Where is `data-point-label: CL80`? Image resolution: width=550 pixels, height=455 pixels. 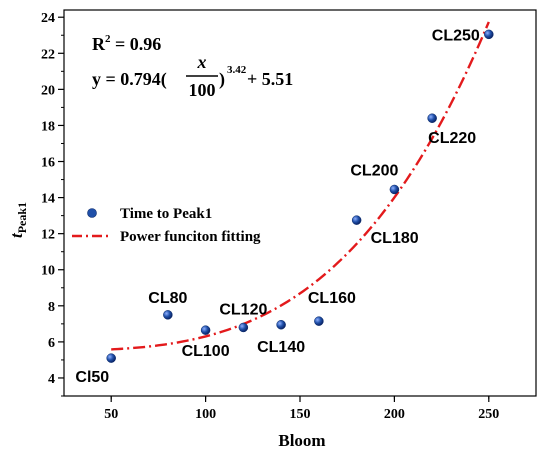 data-point-label: CL80 is located at coordinates (167, 298).